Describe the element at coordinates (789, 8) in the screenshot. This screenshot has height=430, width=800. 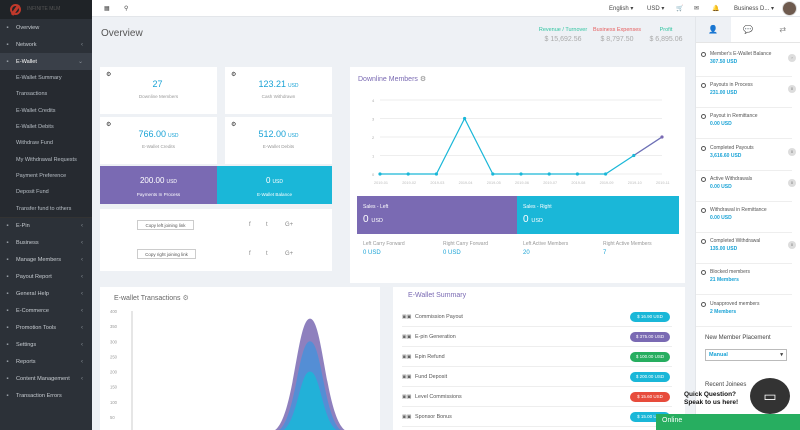
I see `avatar` at that location.